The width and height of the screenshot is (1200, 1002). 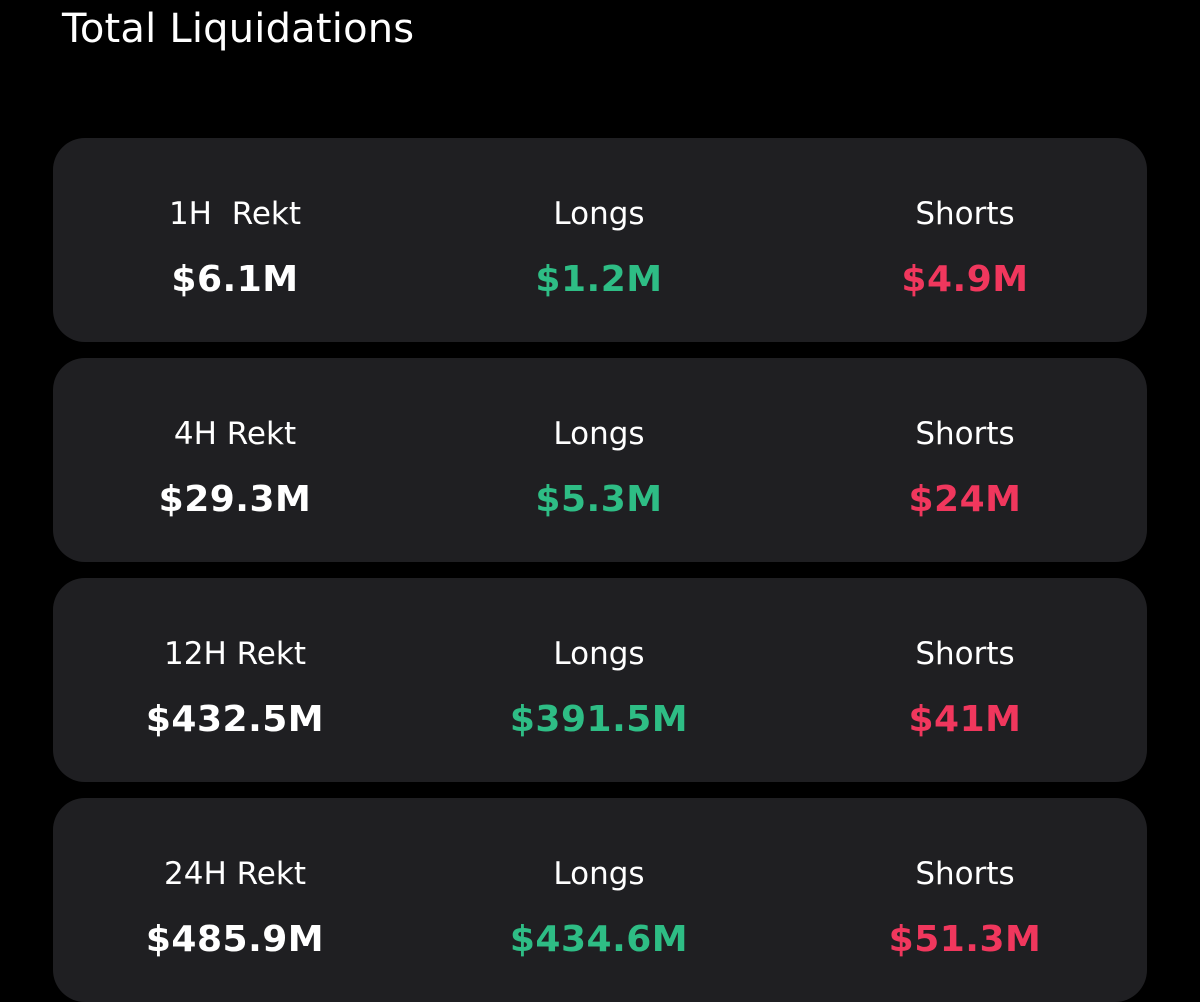 What do you see at coordinates (965, 499) in the screenshot?
I see `shorts-value: $24M` at bounding box center [965, 499].